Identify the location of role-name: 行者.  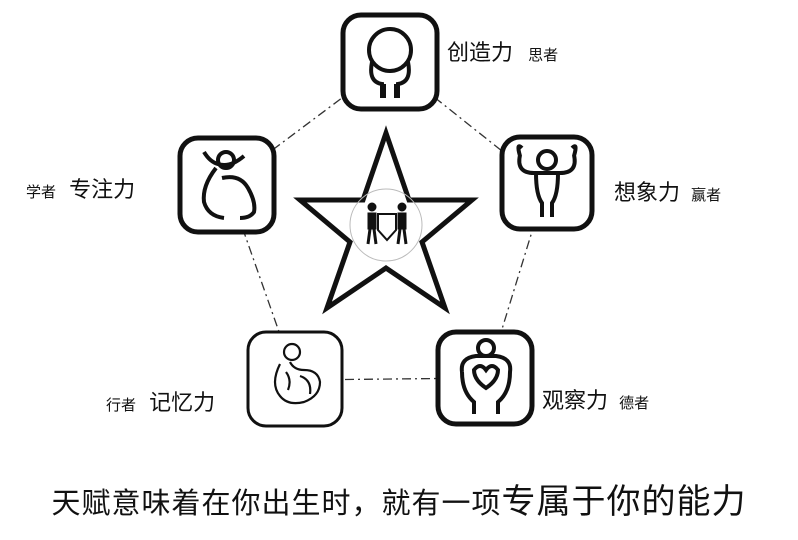
(121, 405).